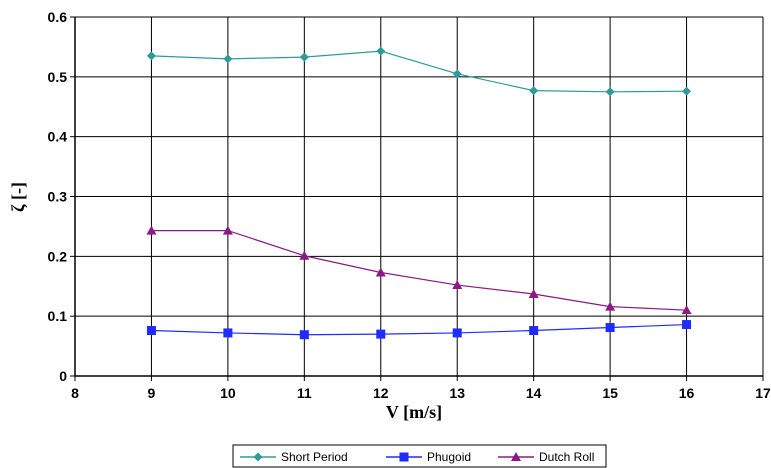  Describe the element at coordinates (75, 393) in the screenshot. I see `x-tick-label: 8` at that location.